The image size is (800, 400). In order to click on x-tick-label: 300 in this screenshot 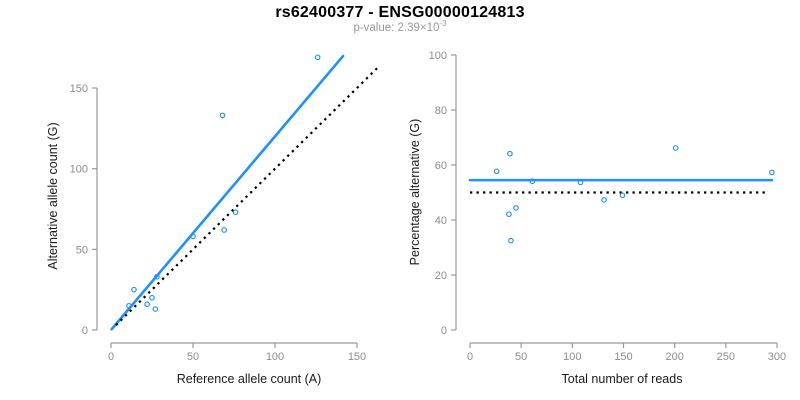, I will do `click(777, 357)`.